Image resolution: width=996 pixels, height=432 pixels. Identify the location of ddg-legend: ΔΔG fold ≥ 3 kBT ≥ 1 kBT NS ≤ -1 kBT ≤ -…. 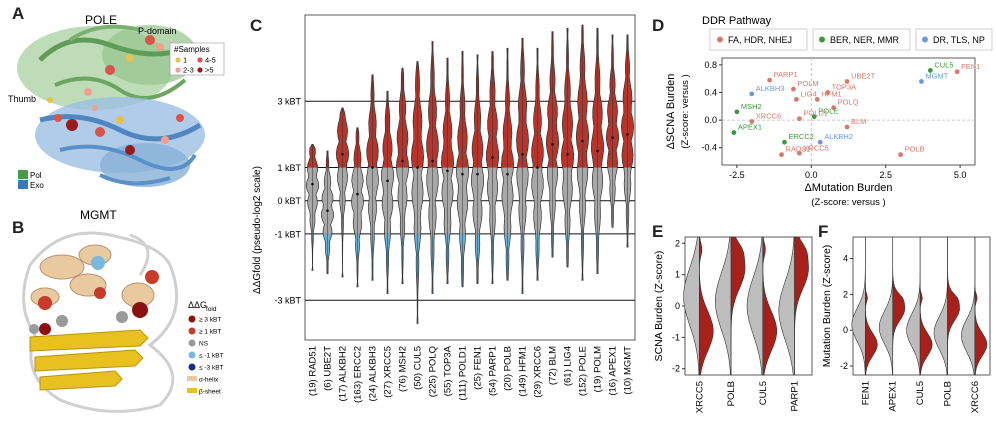
(205, 348).